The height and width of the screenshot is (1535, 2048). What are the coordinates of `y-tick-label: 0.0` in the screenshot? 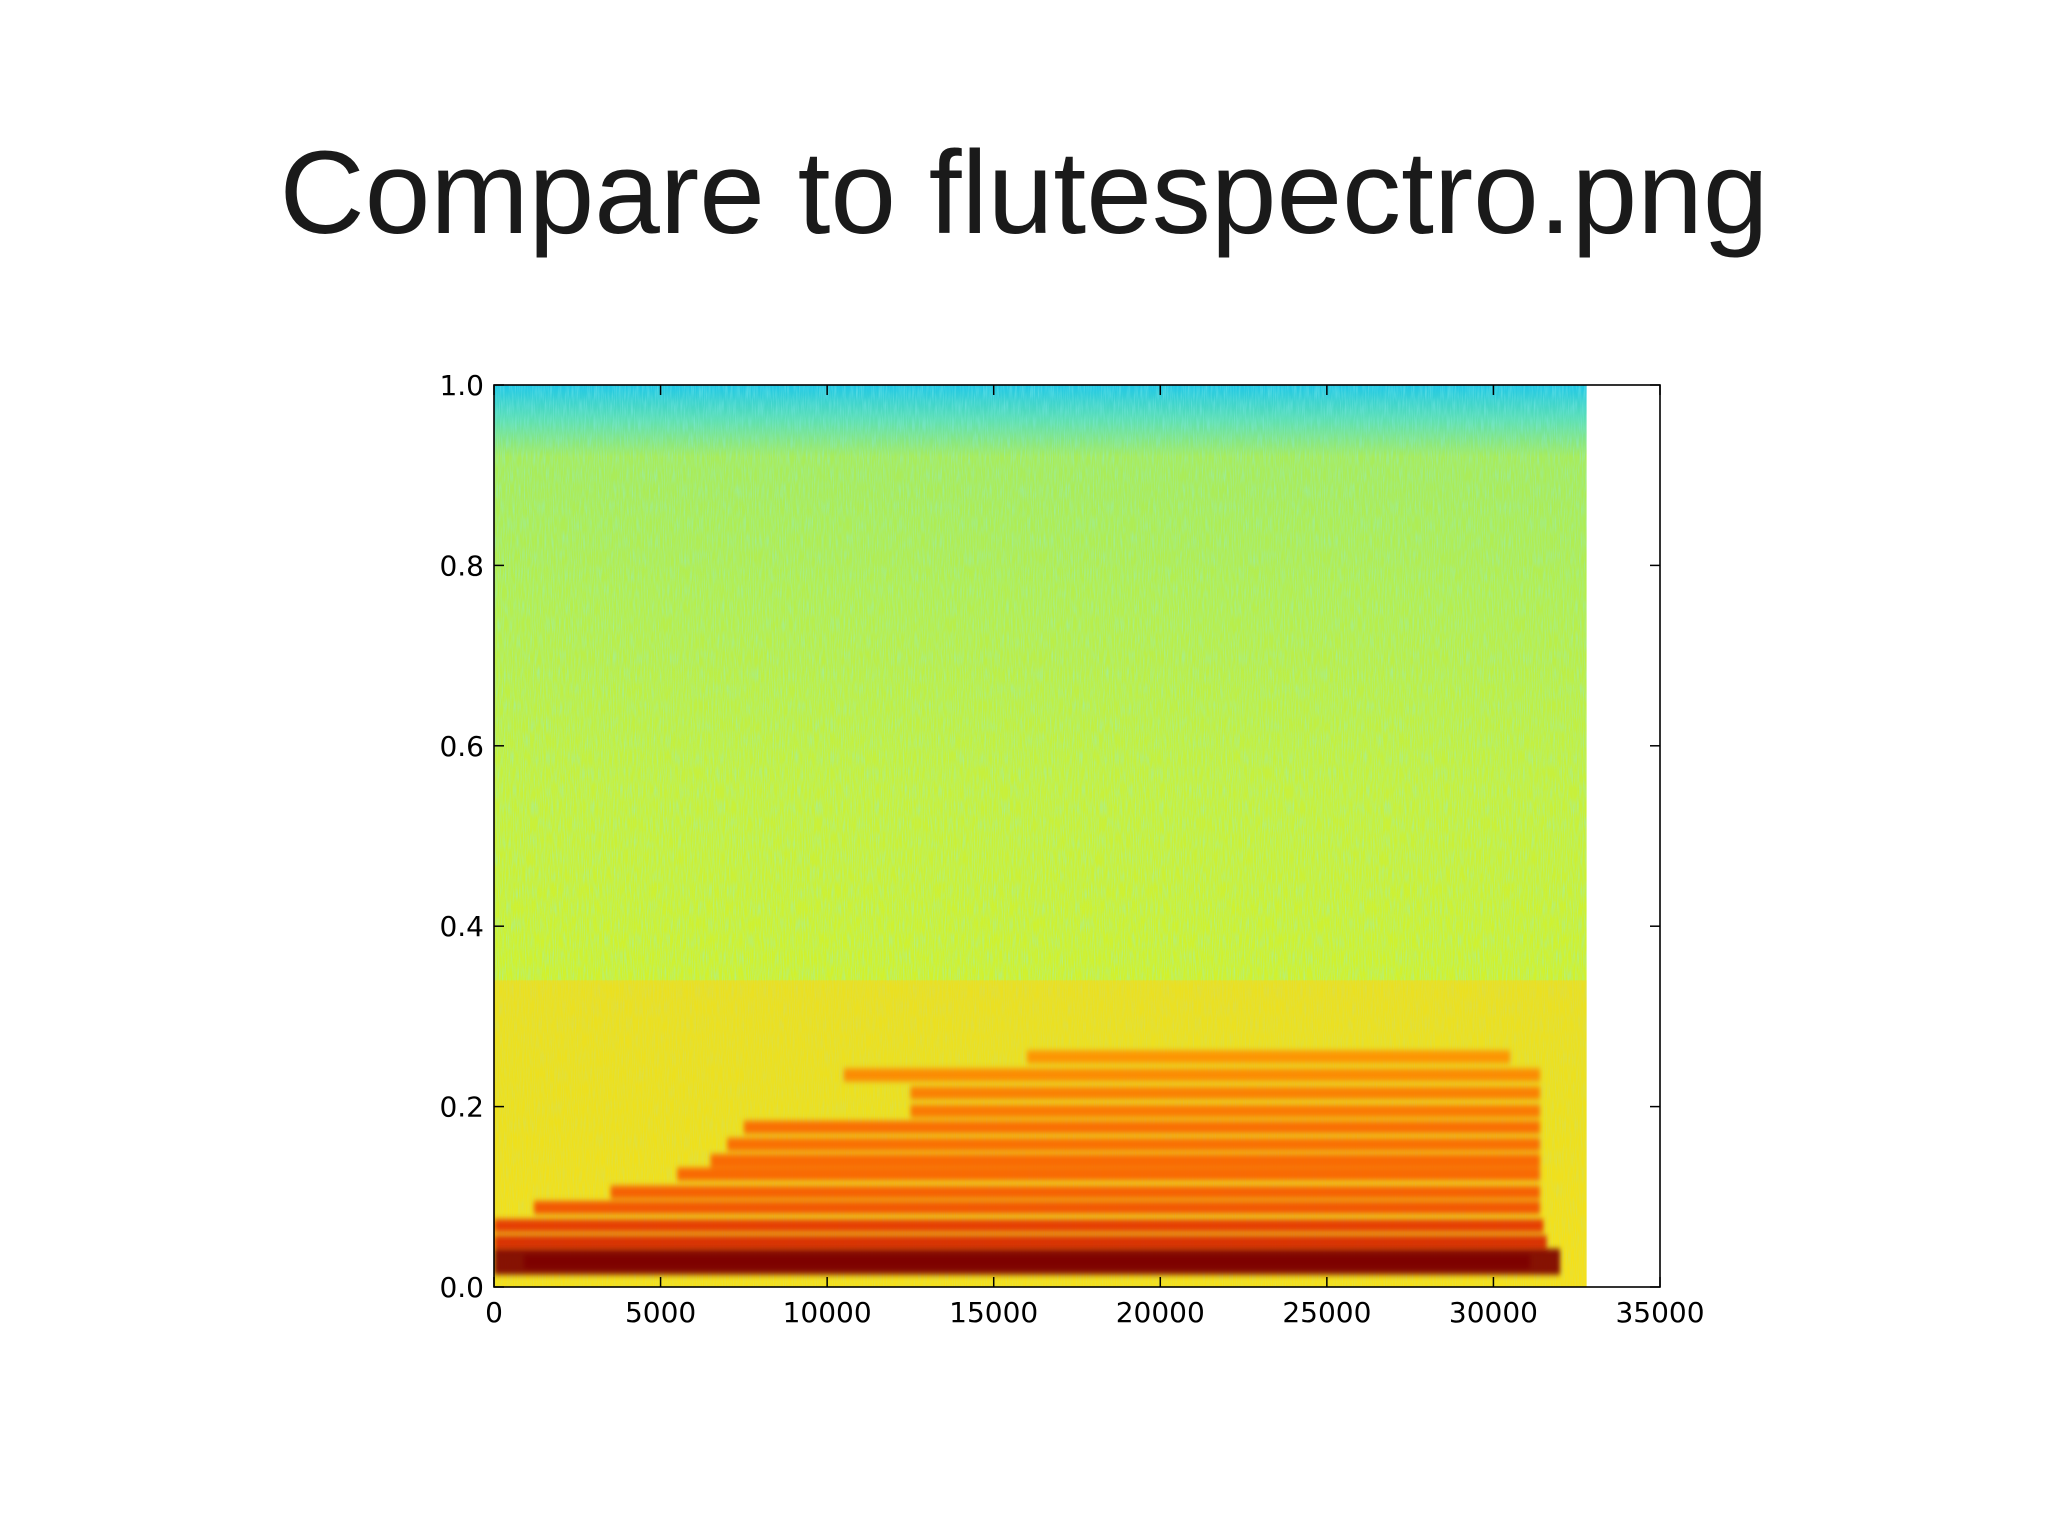 It's located at (461, 1287).